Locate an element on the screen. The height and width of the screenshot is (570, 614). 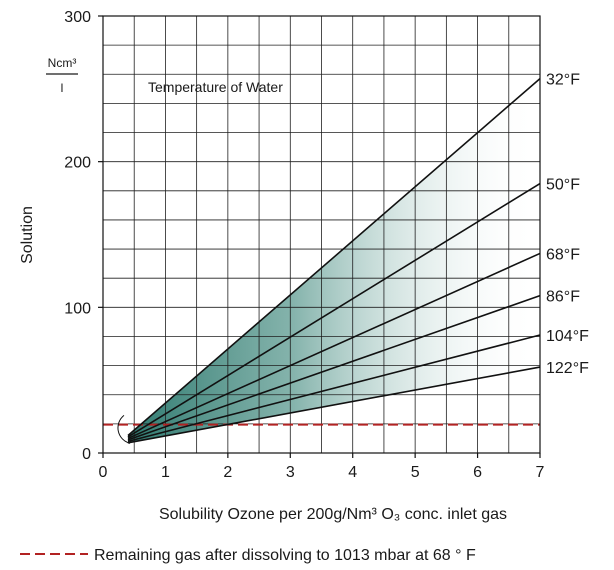
y-unit-numerator: Ncm³ is located at coordinates (62, 63).